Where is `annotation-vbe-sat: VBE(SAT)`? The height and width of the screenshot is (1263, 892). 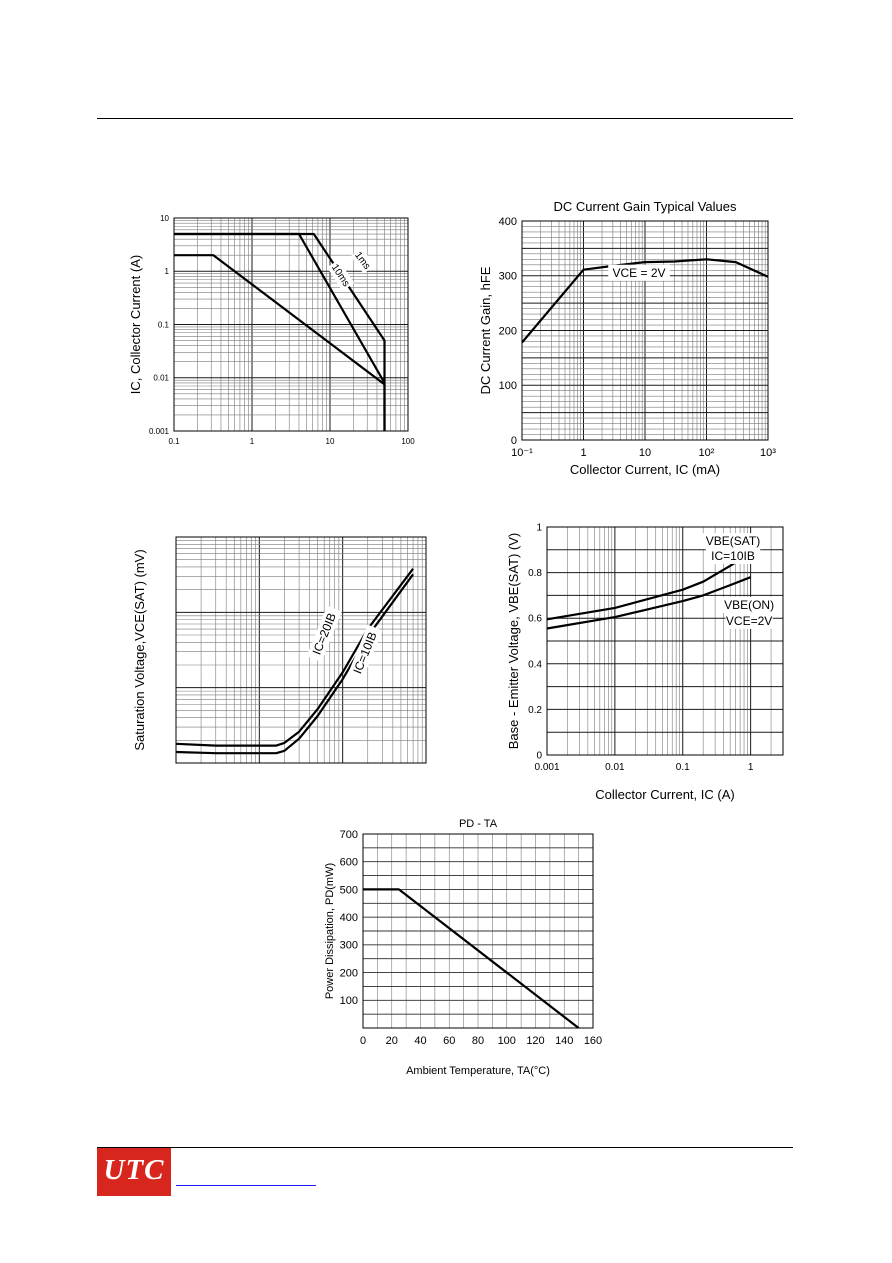 annotation-vbe-sat: VBE(SAT) is located at coordinates (733, 541).